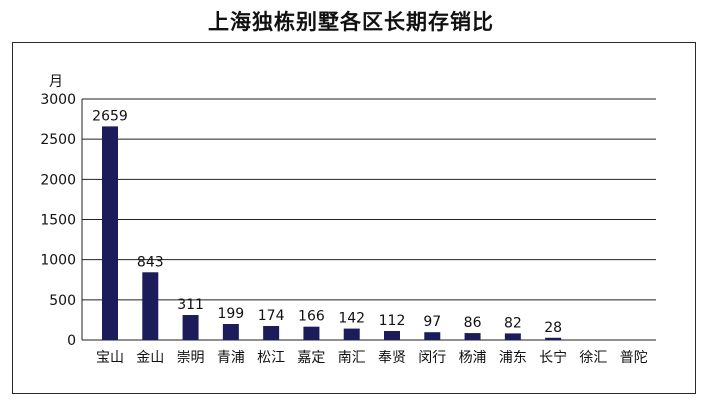  What do you see at coordinates (190, 305) in the screenshot?
I see `data-label: 311` at bounding box center [190, 305].